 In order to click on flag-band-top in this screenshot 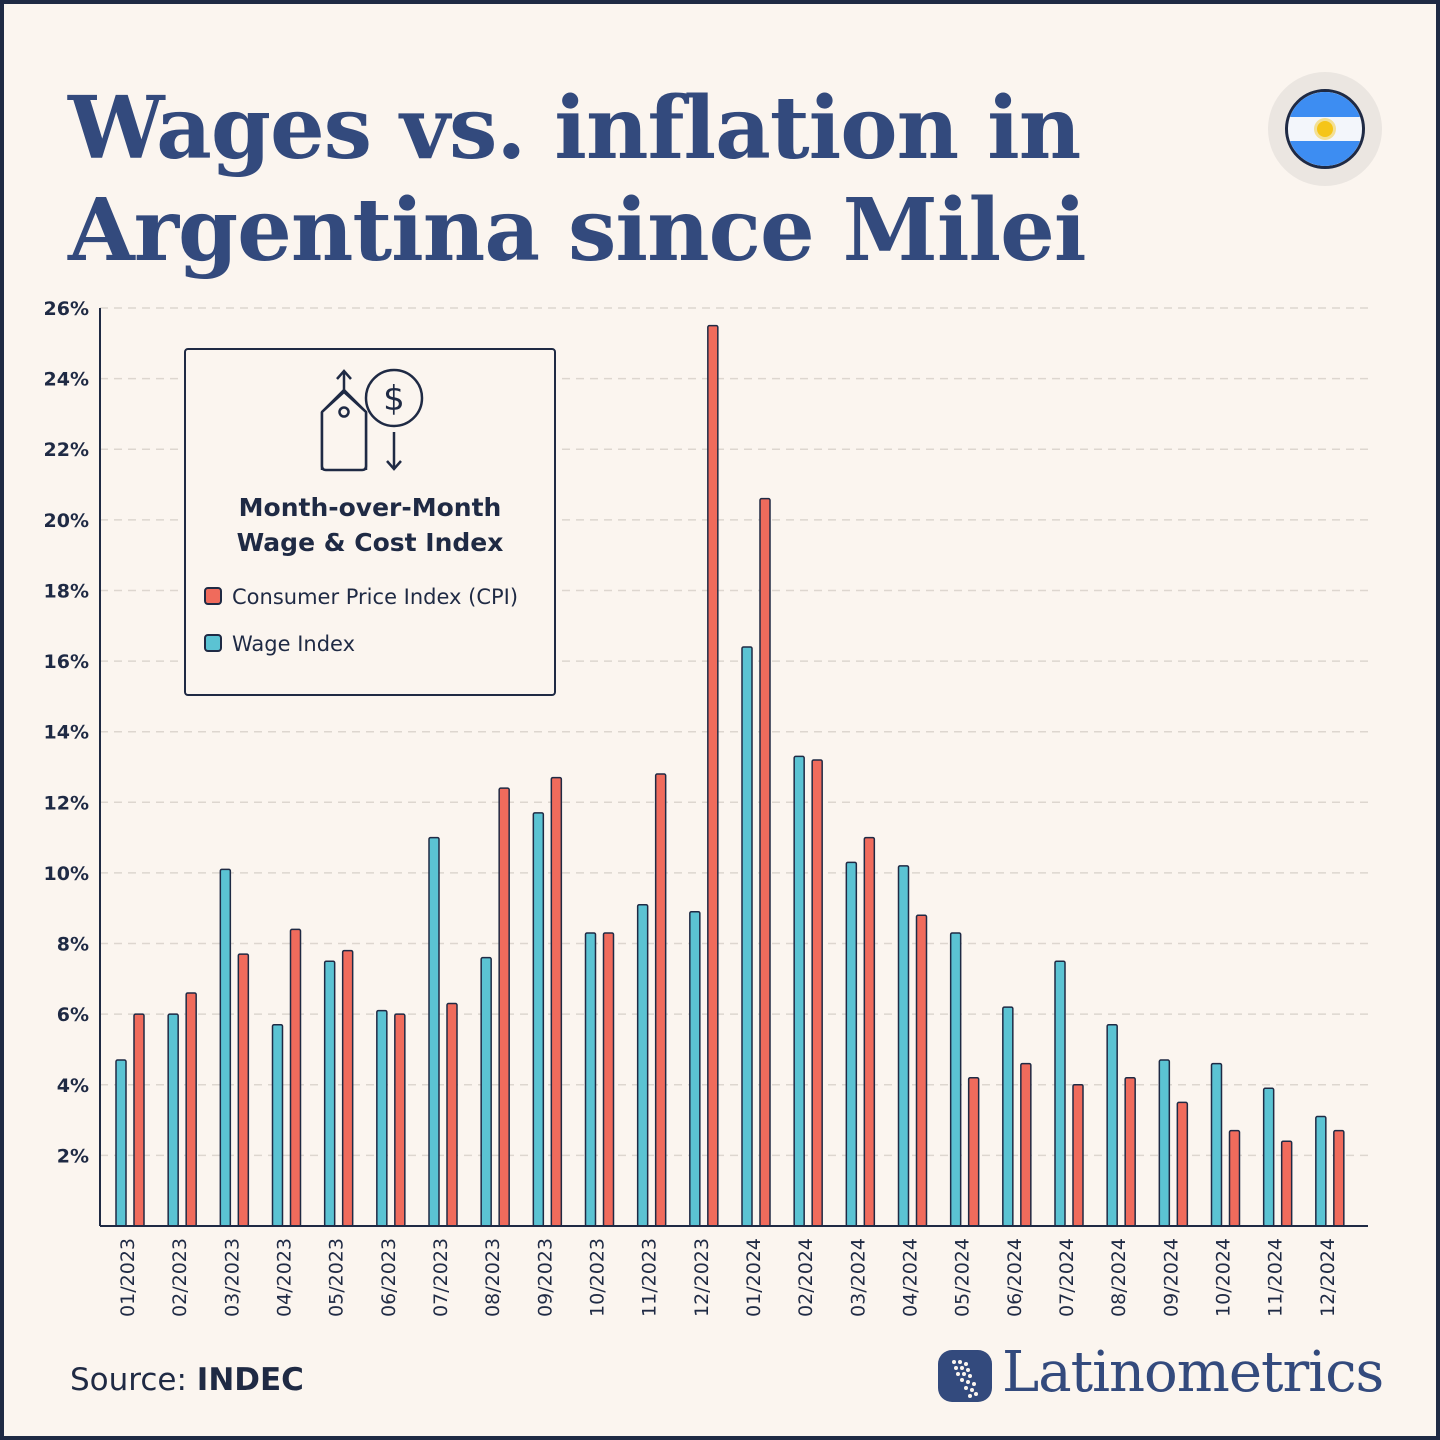, I will do `click(1325, 104)`.